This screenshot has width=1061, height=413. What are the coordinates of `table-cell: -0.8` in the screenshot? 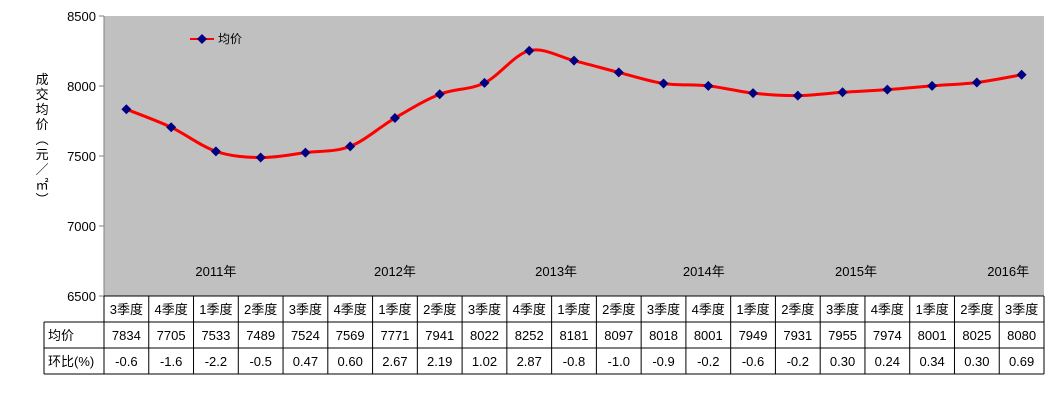 It's located at (574, 361).